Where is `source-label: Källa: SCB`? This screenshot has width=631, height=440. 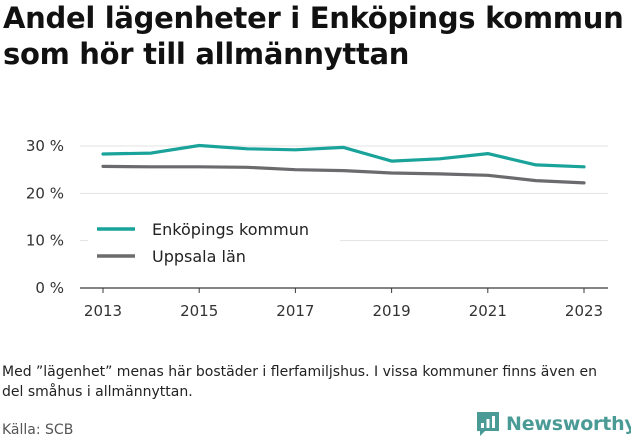
source-label: Källa: SCB is located at coordinates (38, 430).